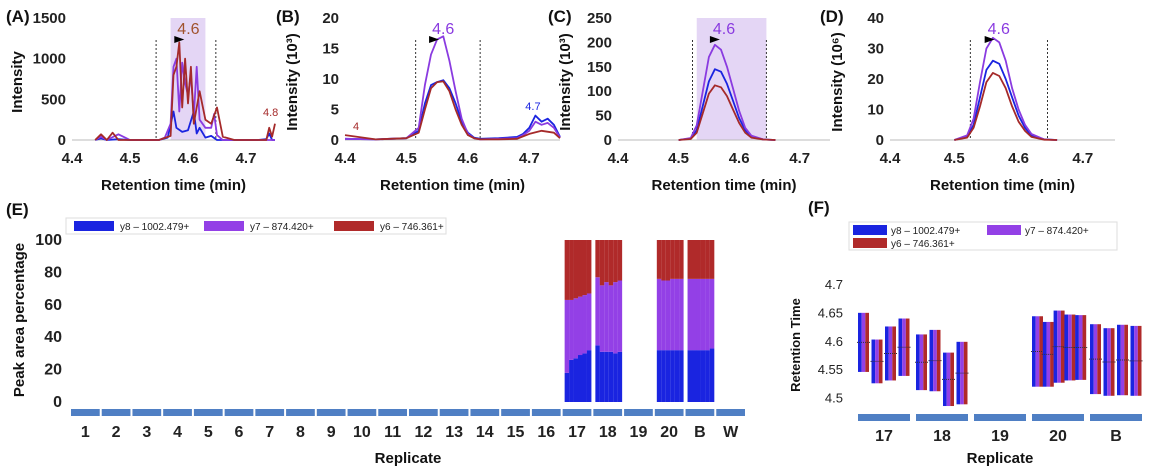 The image size is (1150, 472). What do you see at coordinates (875, 110) in the screenshot?
I see `y-tick-label: 10` at bounding box center [875, 110].